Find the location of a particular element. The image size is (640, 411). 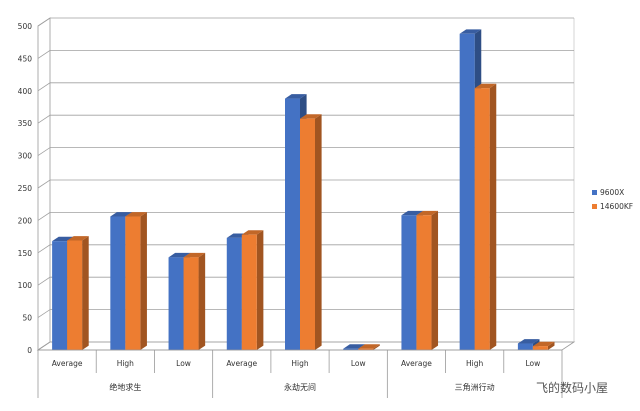

y-tick-label: 400 is located at coordinates (25, 91).